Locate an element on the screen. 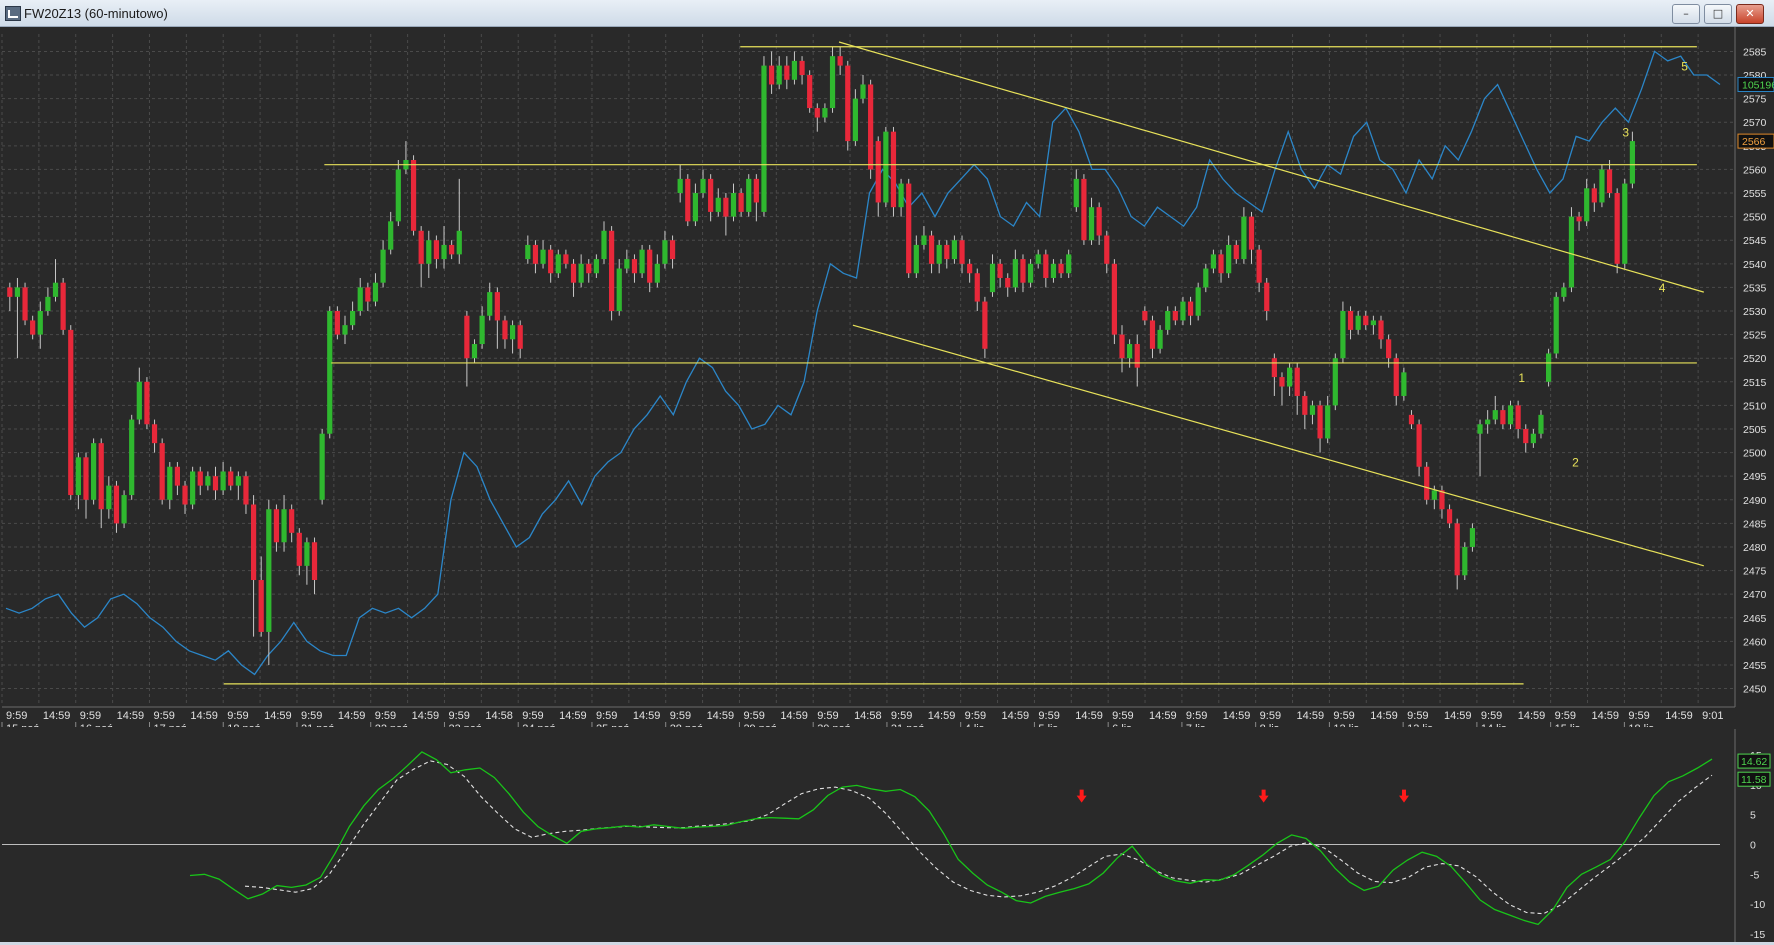 The width and height of the screenshot is (1774, 945). x-time-label: 14:58 is located at coordinates (868, 716).